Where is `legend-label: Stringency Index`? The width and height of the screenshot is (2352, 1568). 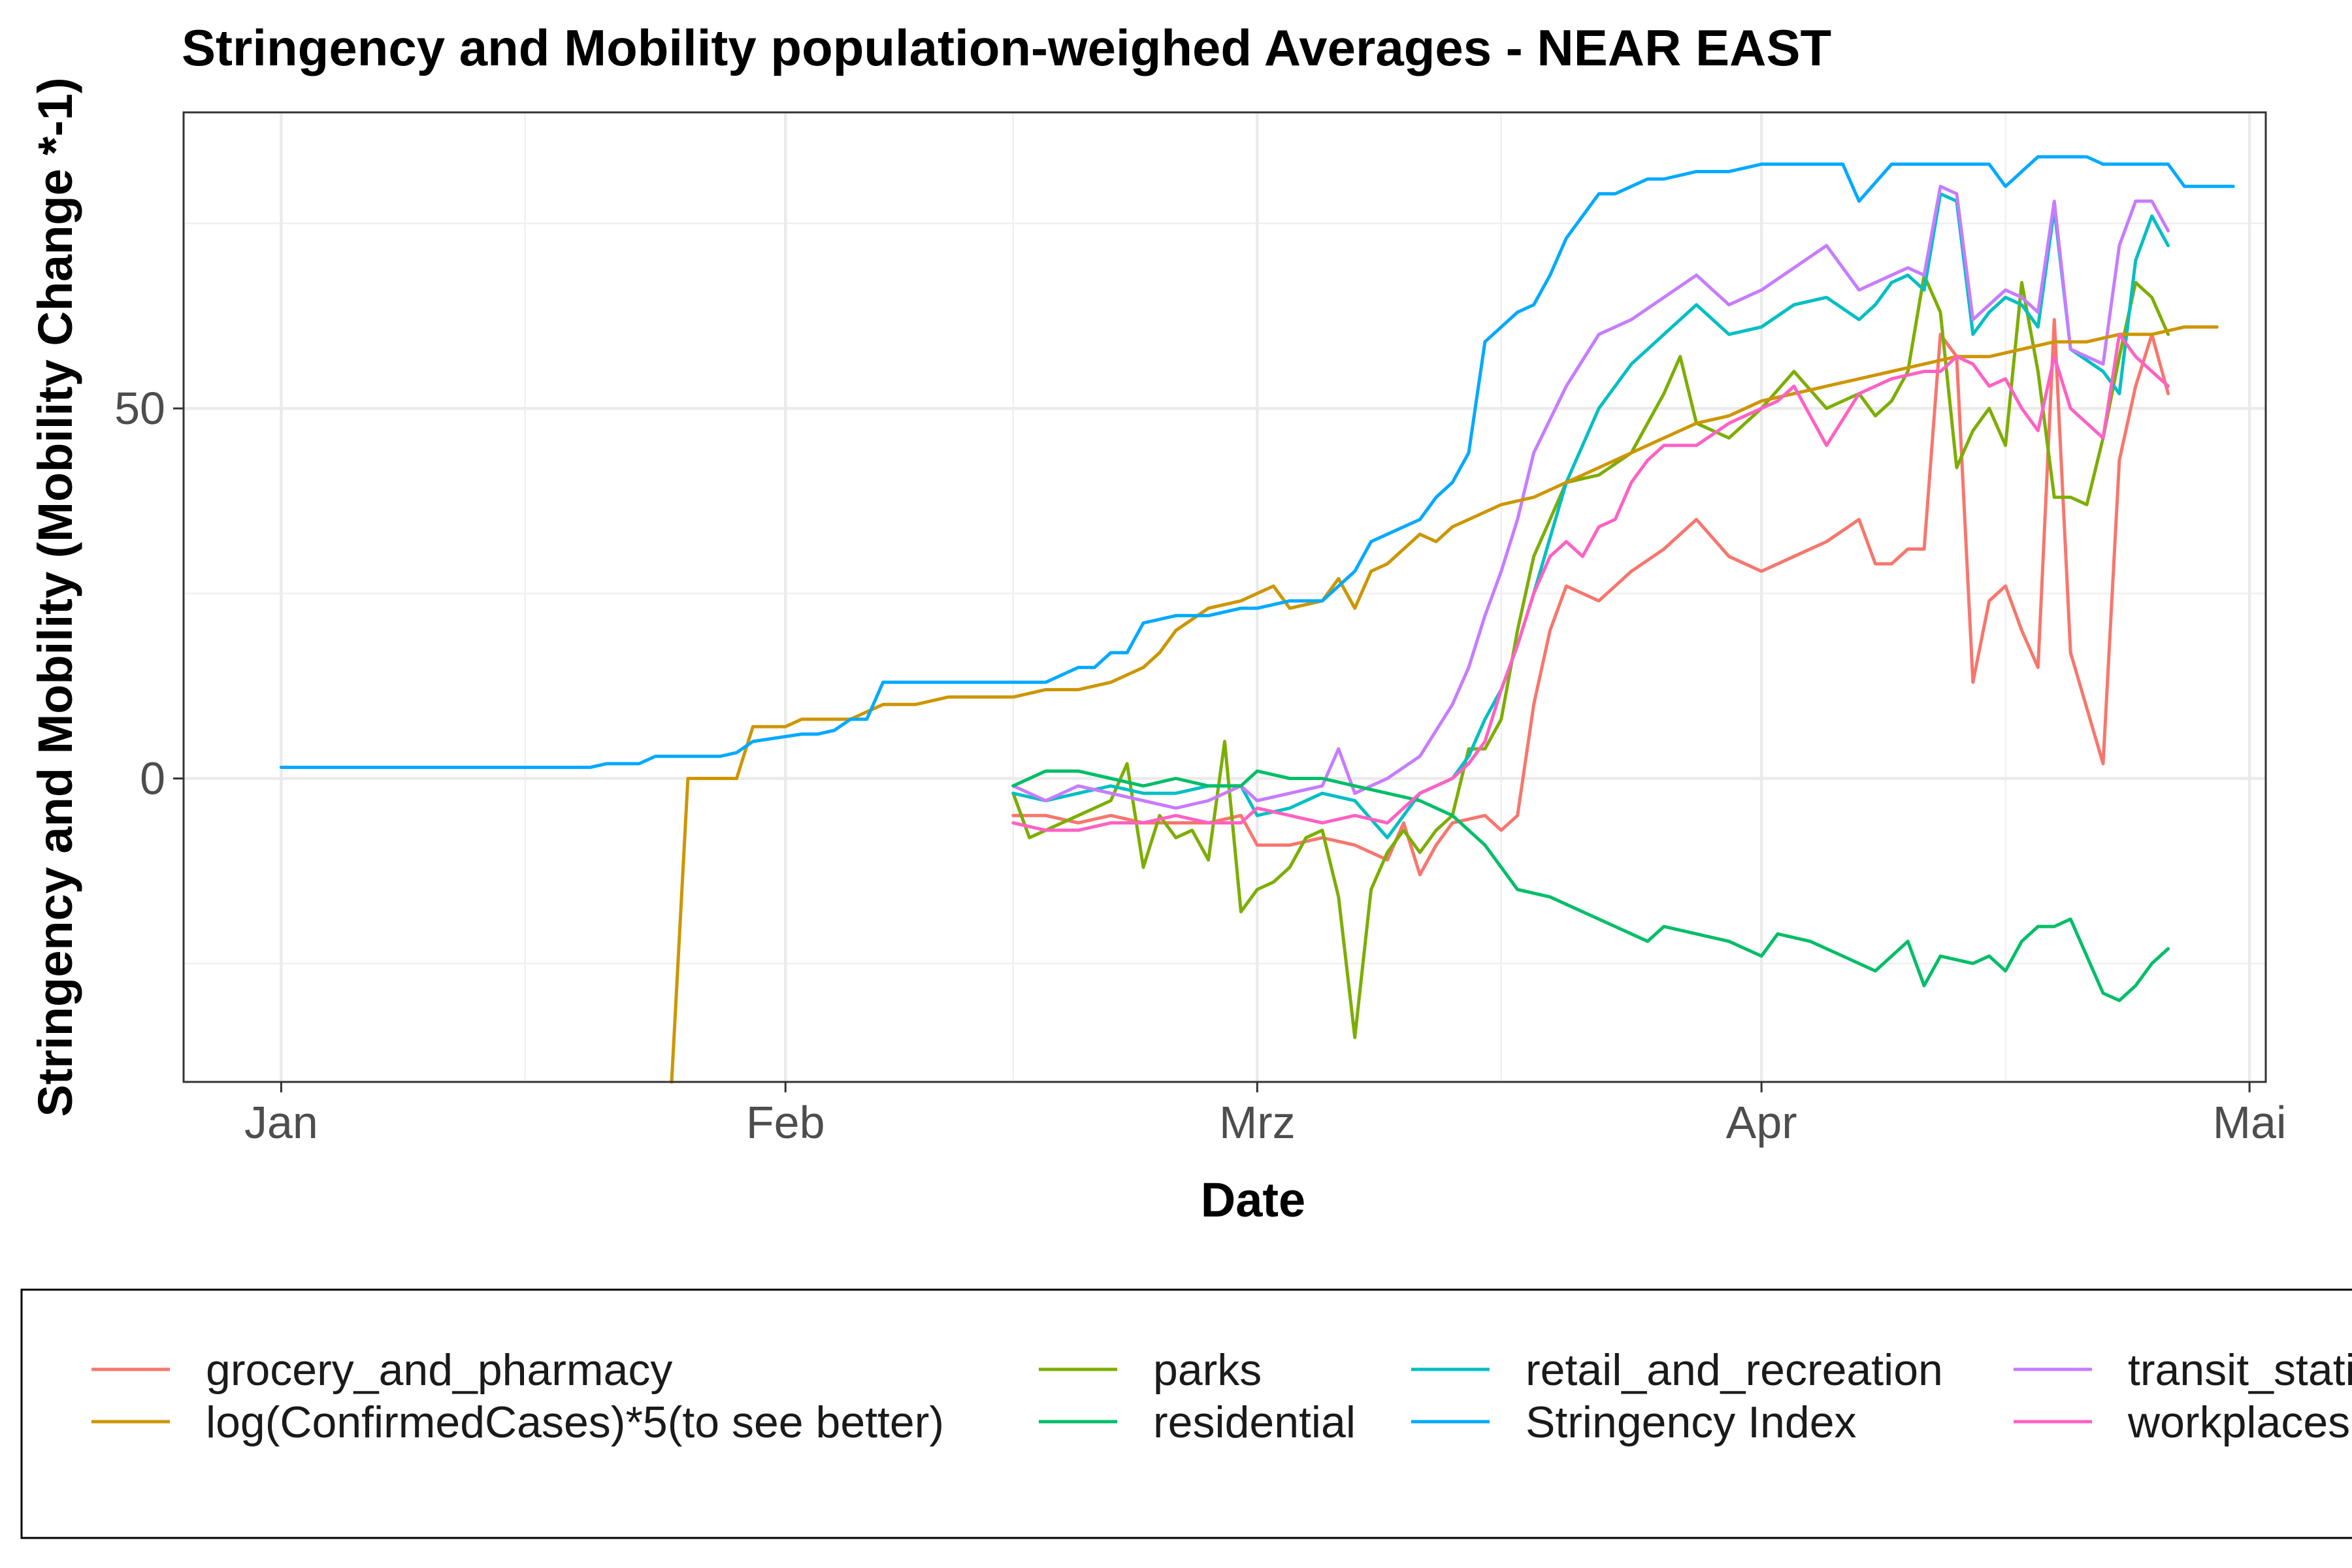 legend-label: Stringency Index is located at coordinates (1691, 1422).